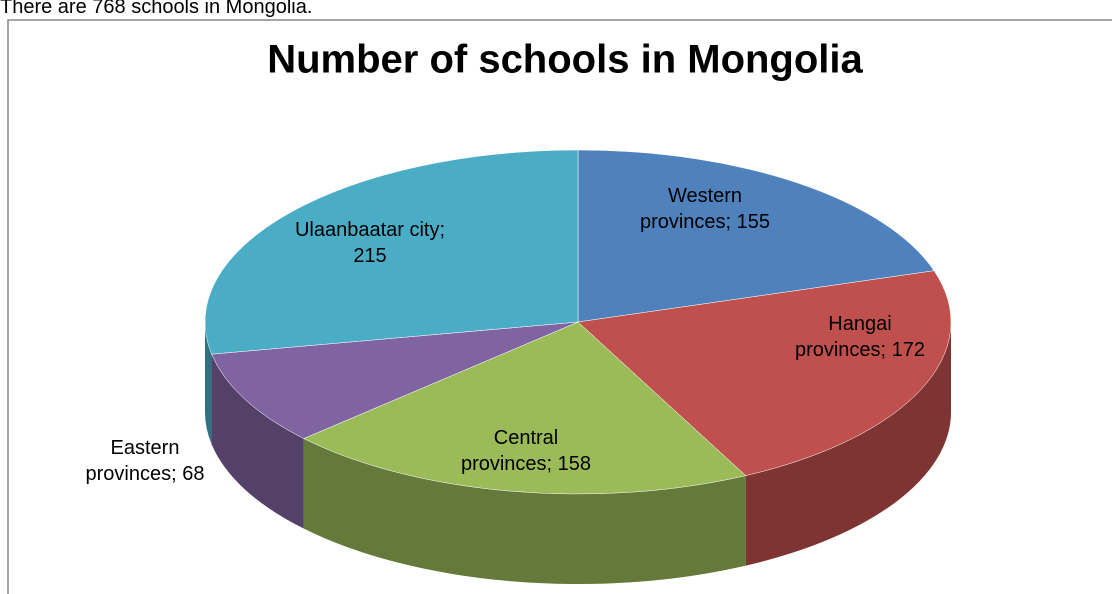 The height and width of the screenshot is (594, 1112). Describe the element at coordinates (705, 209) in the screenshot. I see `data-label: Western provinces; 155` at that location.